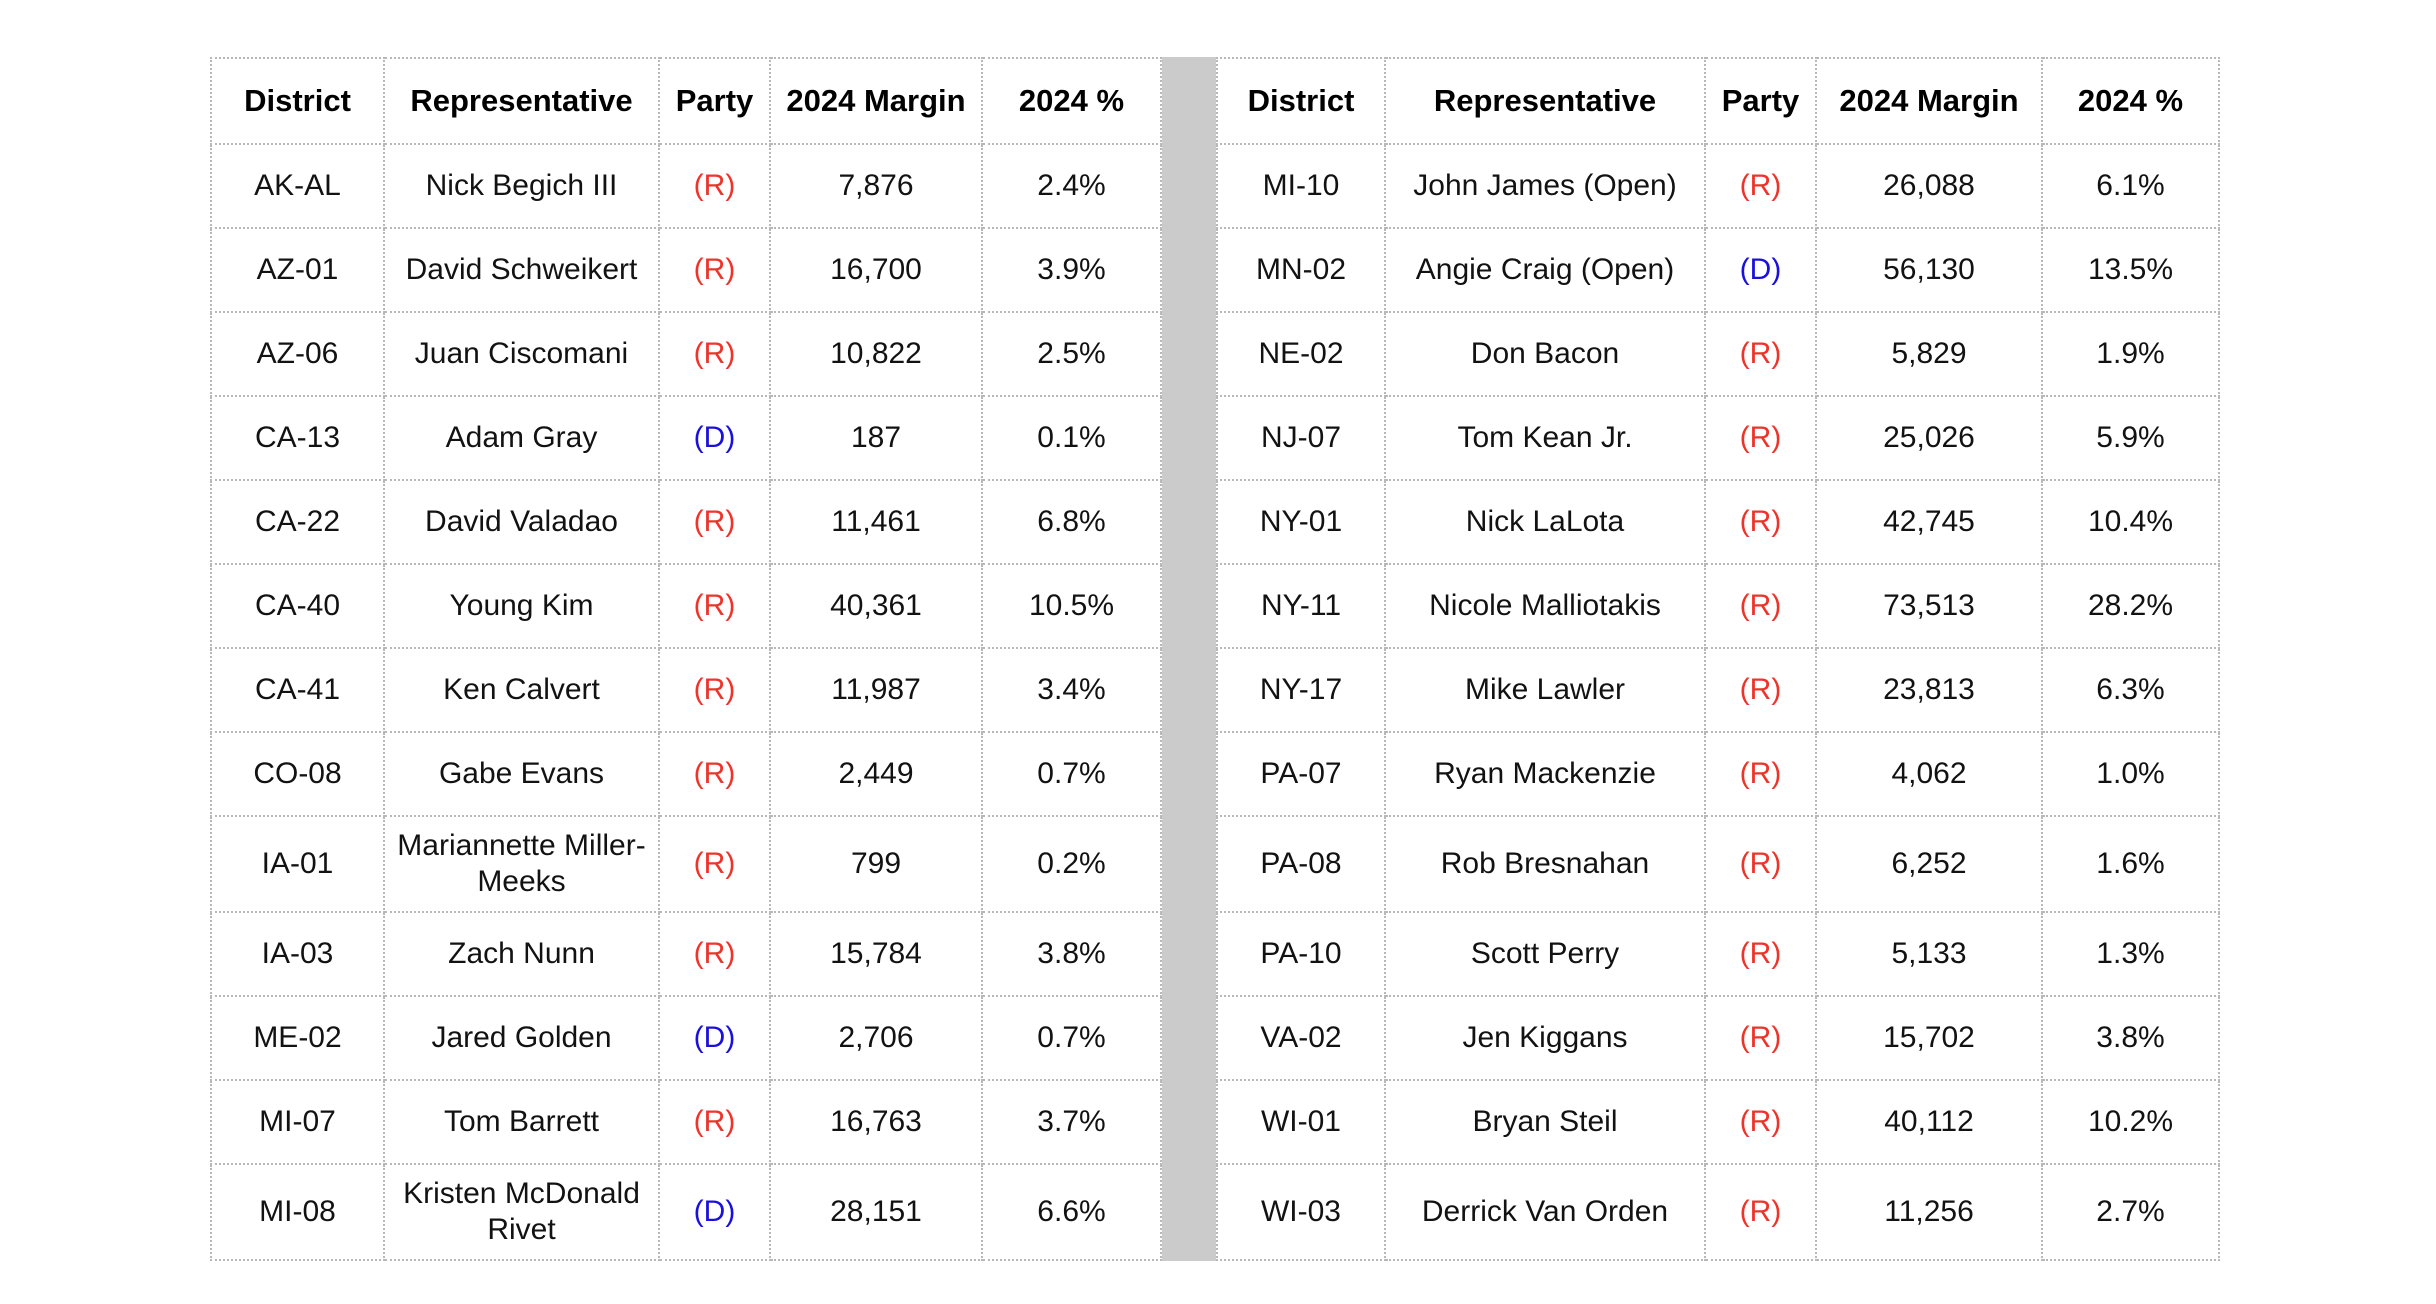 The height and width of the screenshot is (1304, 2436). I want to click on table-row-ak-al: AK-AL Nick Begich III (R) 7,876 2.4%, so click(686, 186).